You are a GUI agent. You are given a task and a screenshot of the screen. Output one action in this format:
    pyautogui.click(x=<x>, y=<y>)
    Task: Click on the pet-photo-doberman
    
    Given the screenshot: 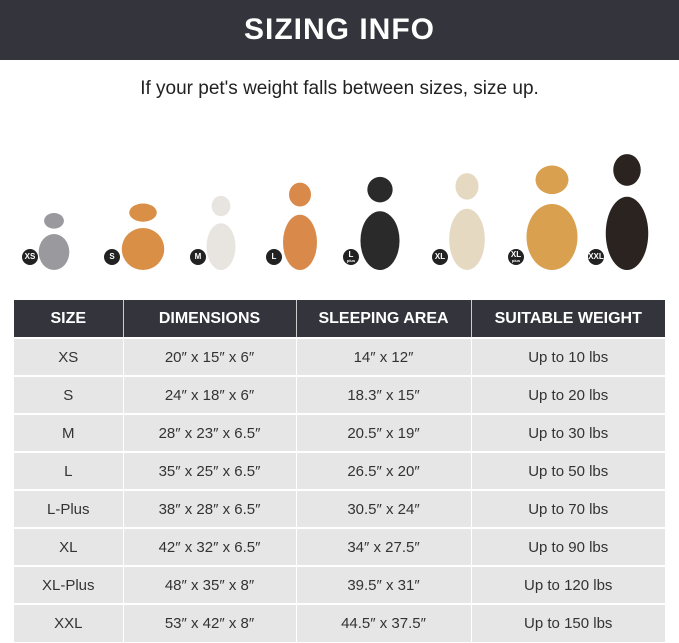 What is the action you would take?
    pyautogui.click(x=627, y=209)
    